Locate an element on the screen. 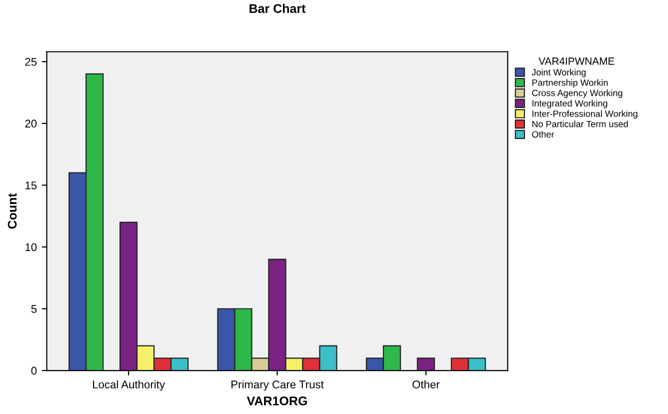 Image resolution: width=668 pixels, height=414 pixels. y-axis-title: Count is located at coordinates (12, 211).